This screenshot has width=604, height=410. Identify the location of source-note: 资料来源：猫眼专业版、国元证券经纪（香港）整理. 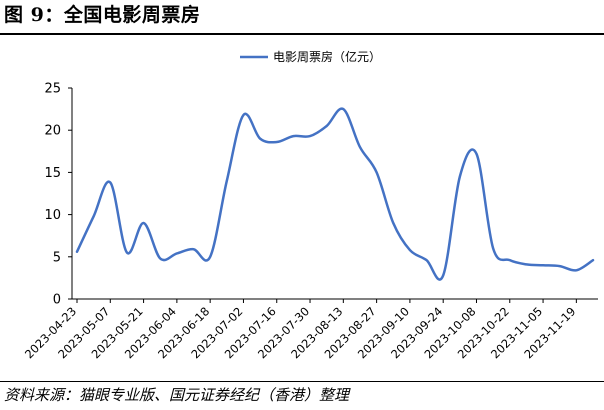
(177, 395).